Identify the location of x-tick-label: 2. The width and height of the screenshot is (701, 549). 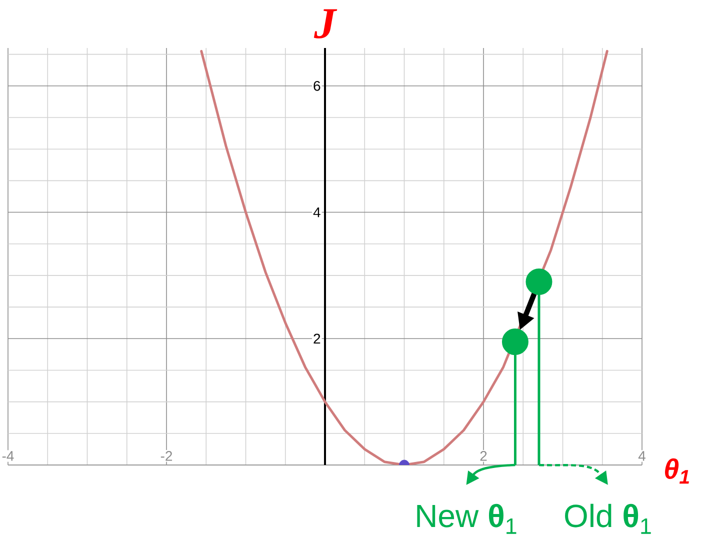
(483, 456).